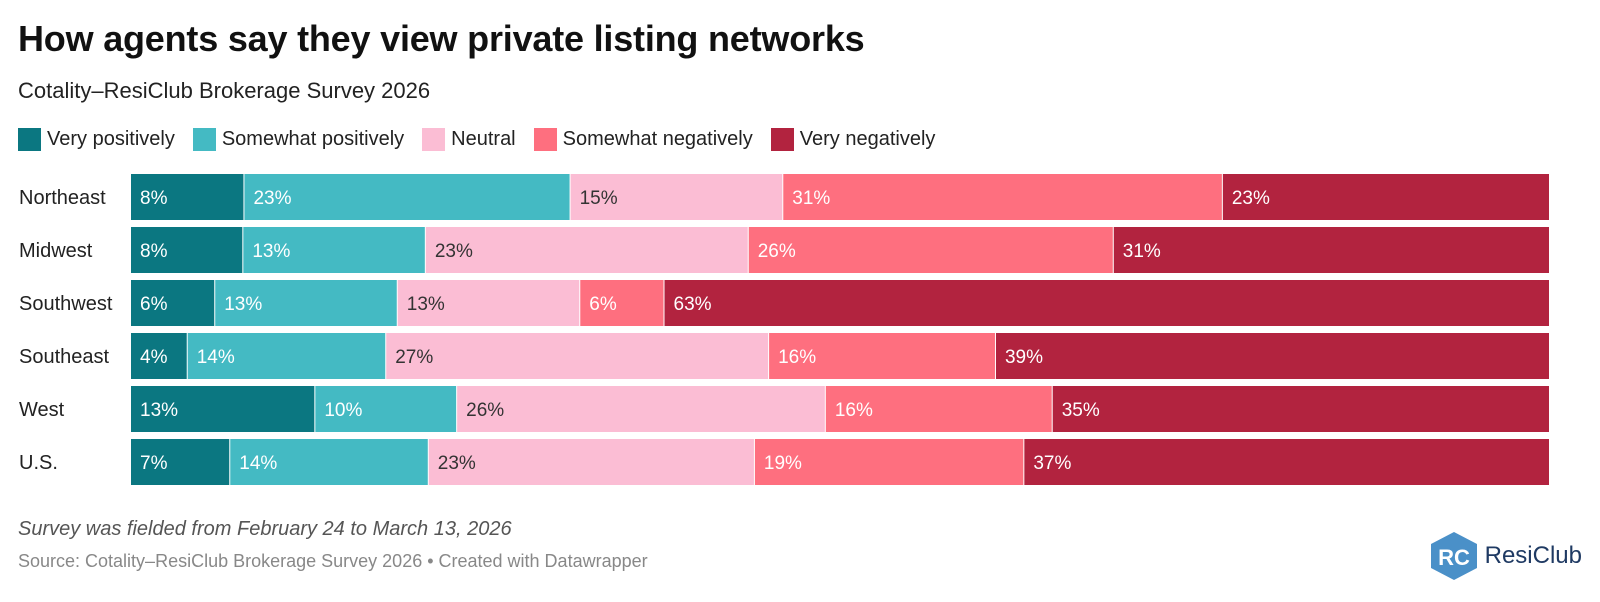  I want to click on data-label-west-somewhat-negatively: 16%, so click(854, 410).